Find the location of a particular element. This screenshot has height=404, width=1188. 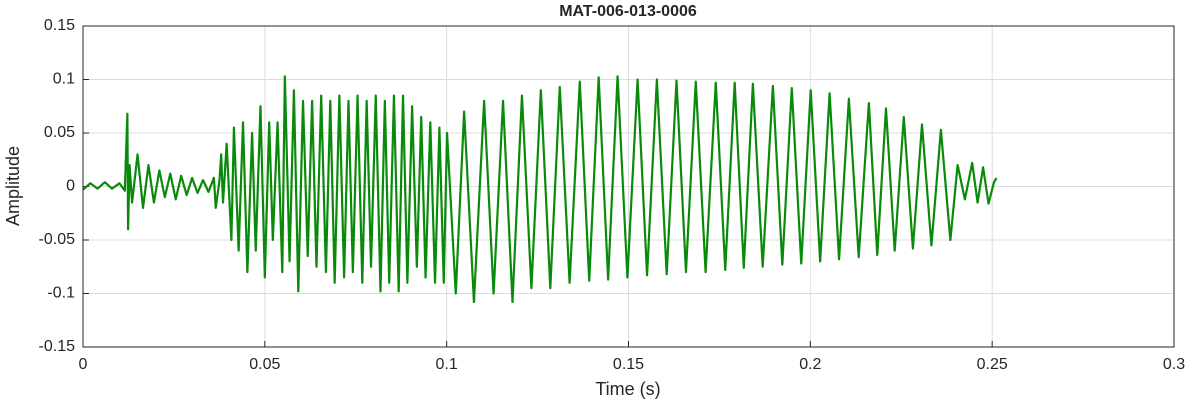

x-axis-label: Time (s) is located at coordinates (627, 389).